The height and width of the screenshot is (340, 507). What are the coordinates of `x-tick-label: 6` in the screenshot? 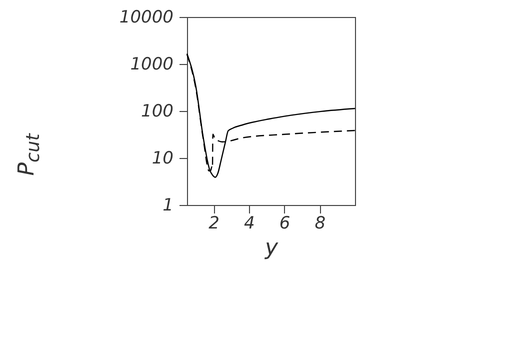 It's located at (284, 224).